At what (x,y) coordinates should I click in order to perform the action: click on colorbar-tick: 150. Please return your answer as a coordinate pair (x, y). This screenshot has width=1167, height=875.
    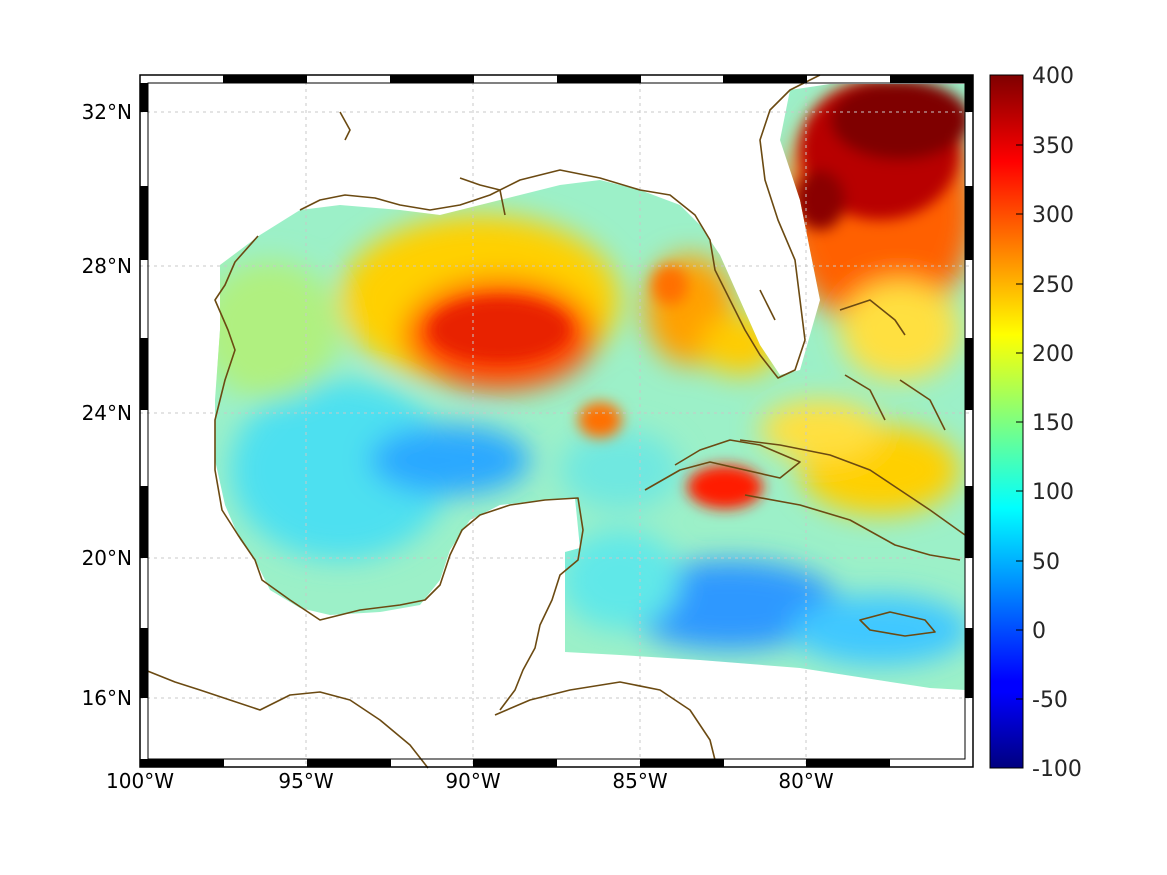
    Looking at the image, I should click on (1053, 423).